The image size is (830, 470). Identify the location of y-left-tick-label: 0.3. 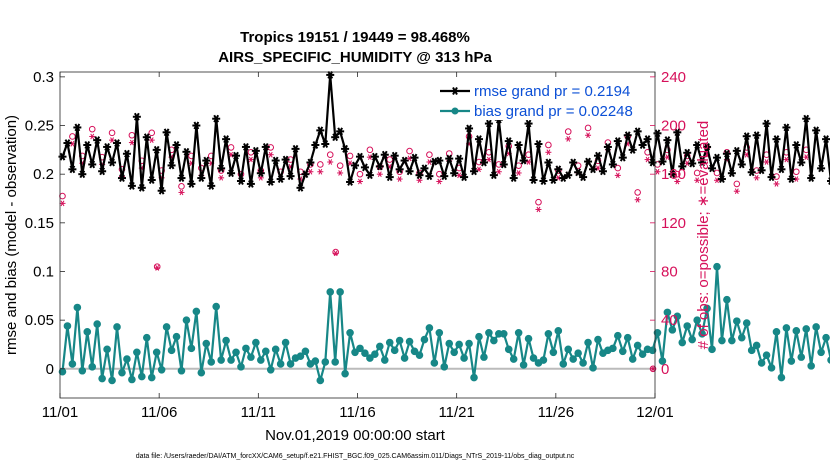
(43, 77).